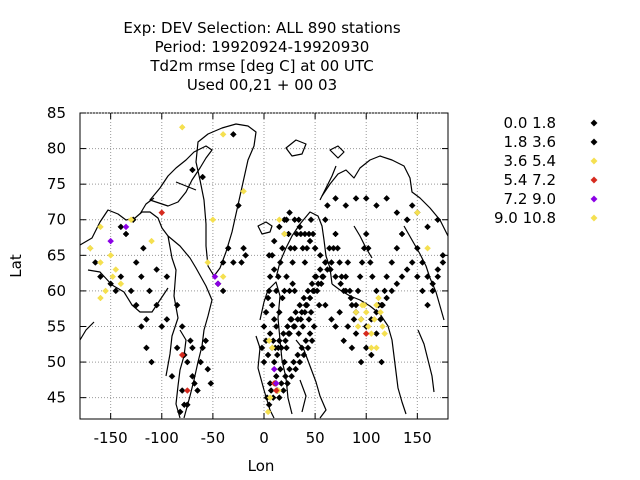  What do you see at coordinates (525, 218) in the screenshot?
I see `legend-label: 9.0 10.8` at bounding box center [525, 218].